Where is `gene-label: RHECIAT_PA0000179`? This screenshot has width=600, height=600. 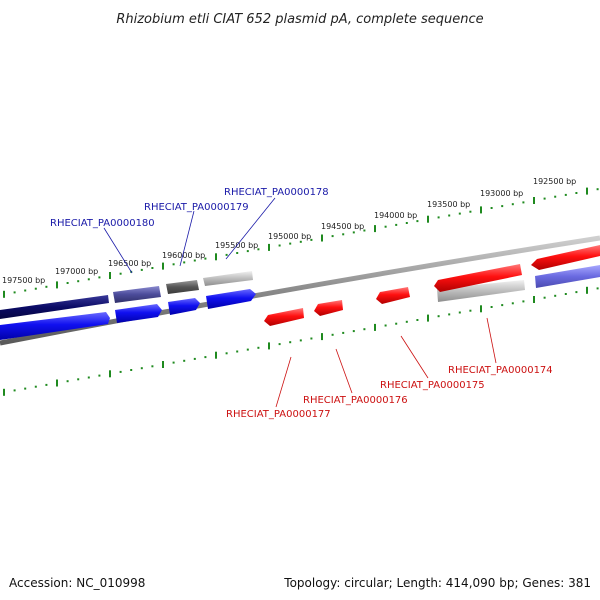
gene-label: RHECIAT_PA0000179 is located at coordinates (196, 207).